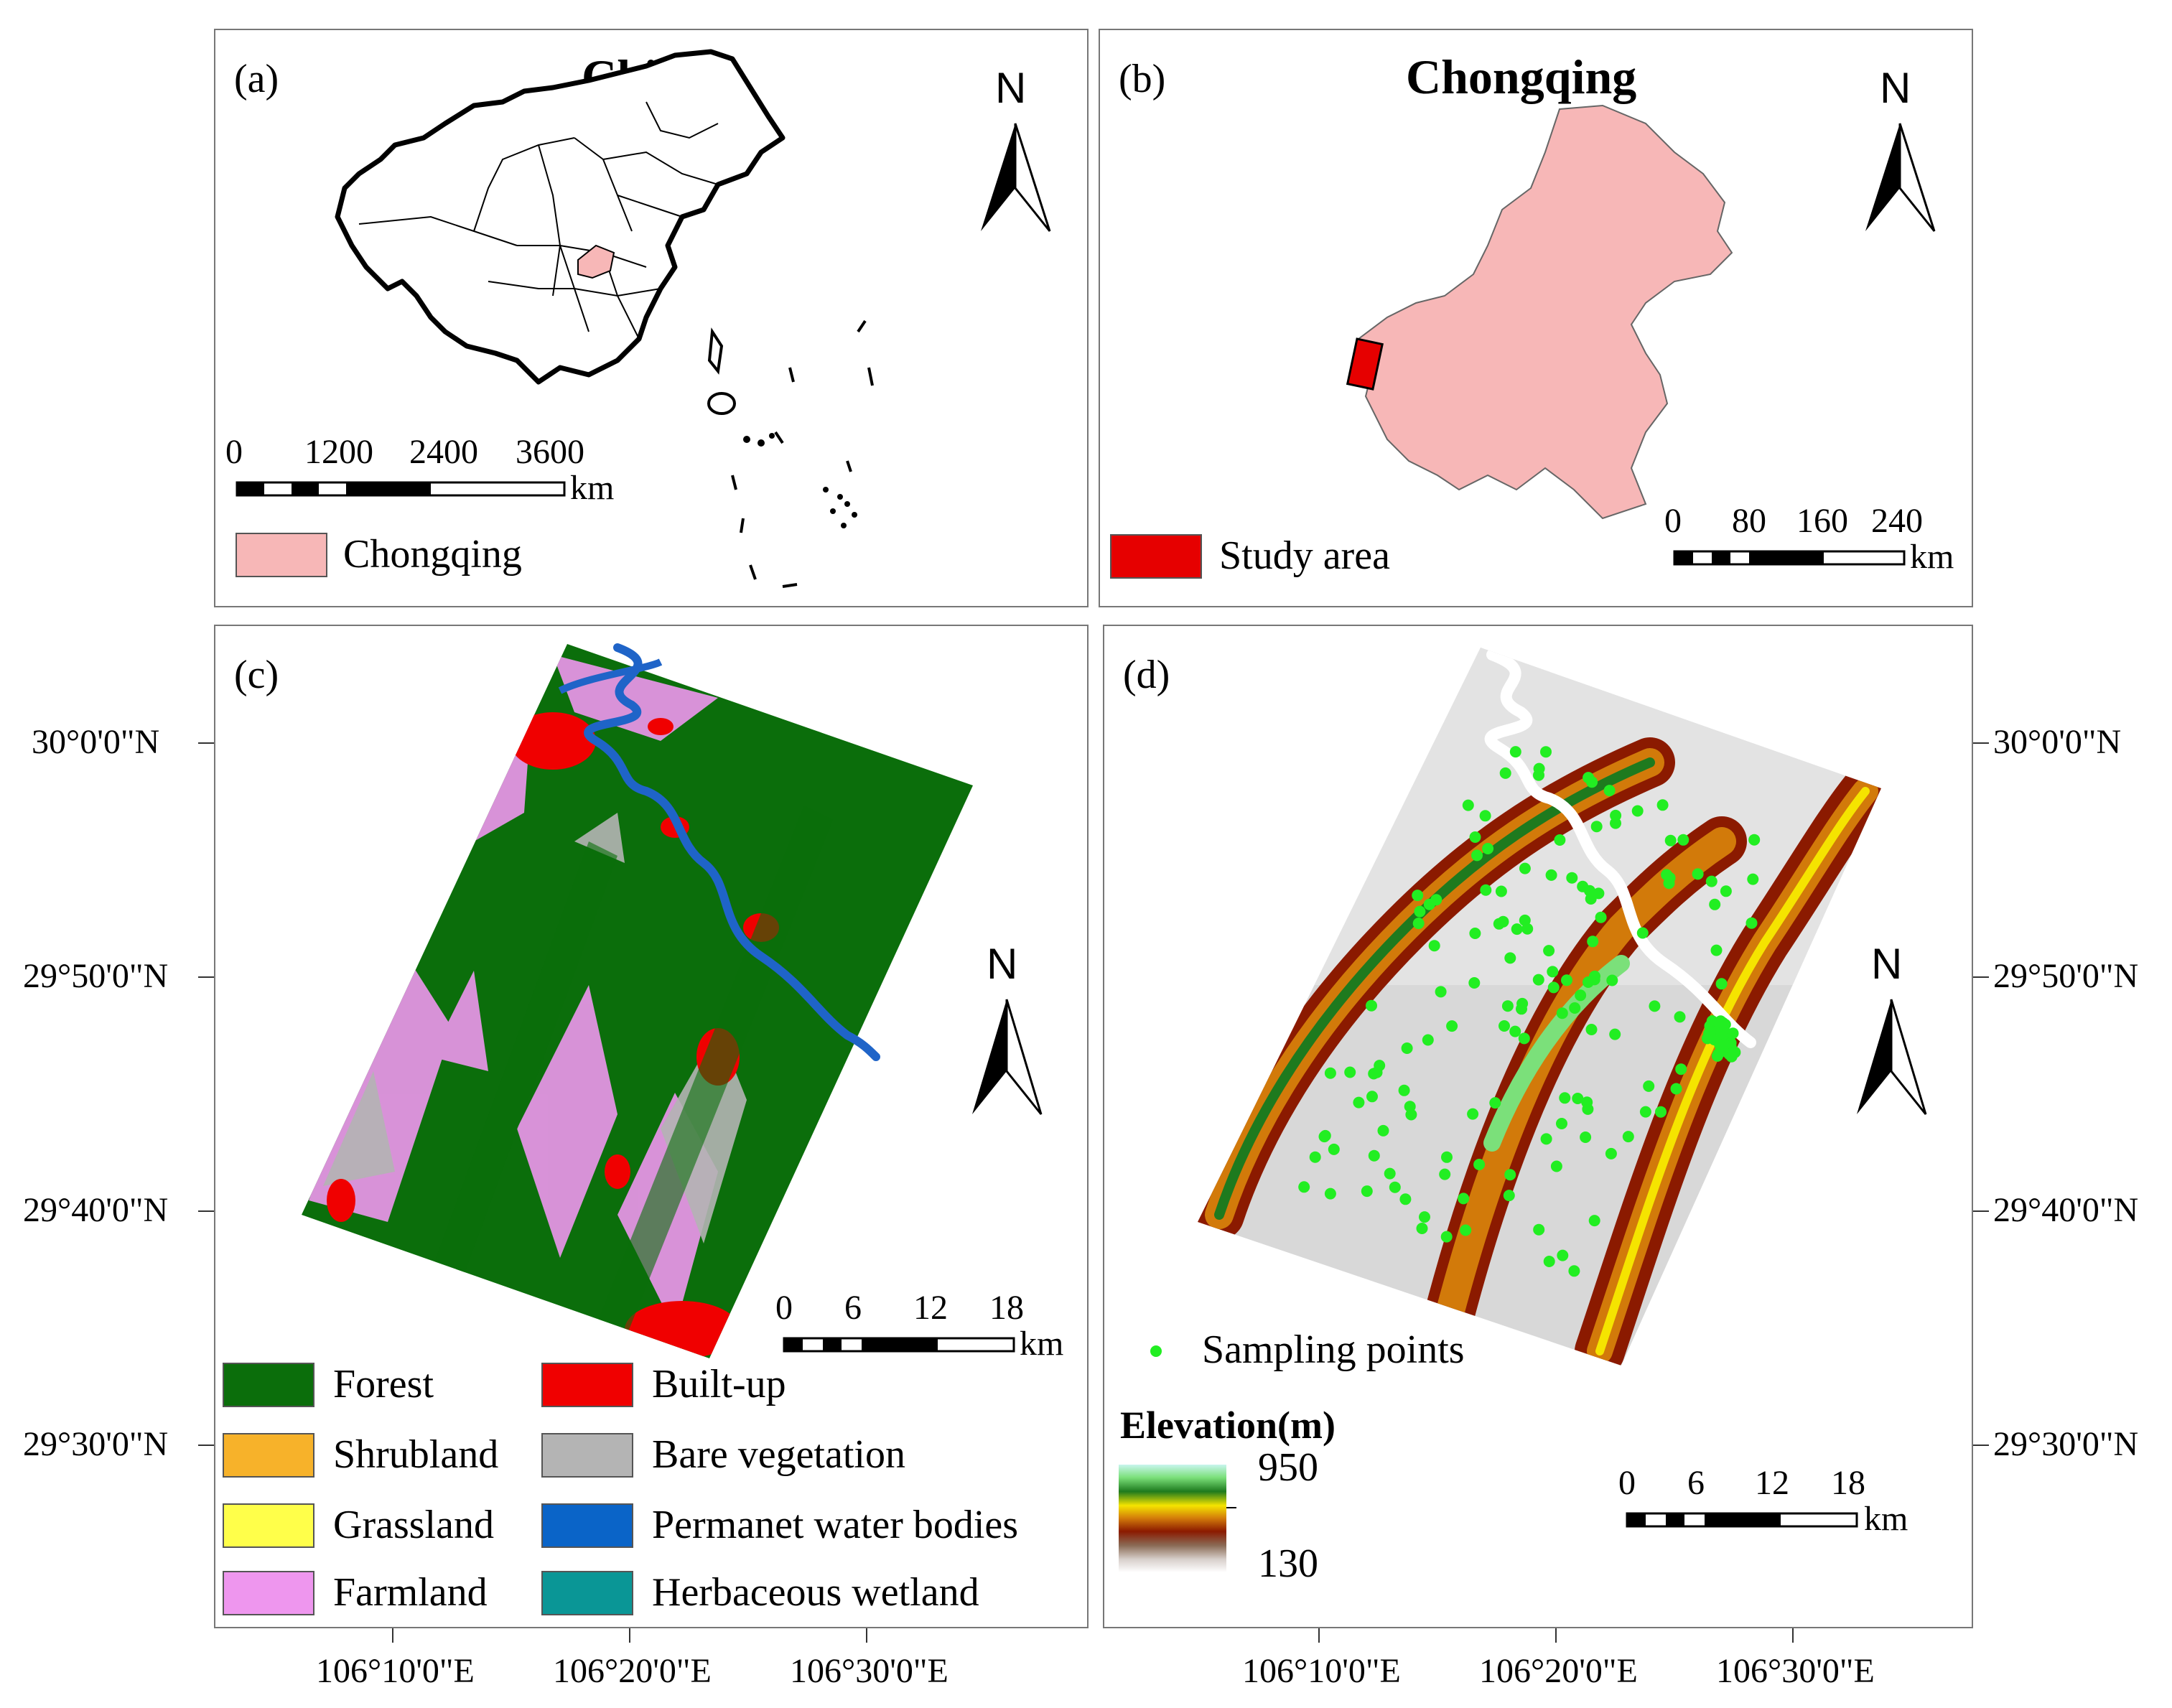 The width and height of the screenshot is (2172, 1708). What do you see at coordinates (1795, 1671) in the screenshot?
I see `lon-d-106-30: 106°30'0"E` at bounding box center [1795, 1671].